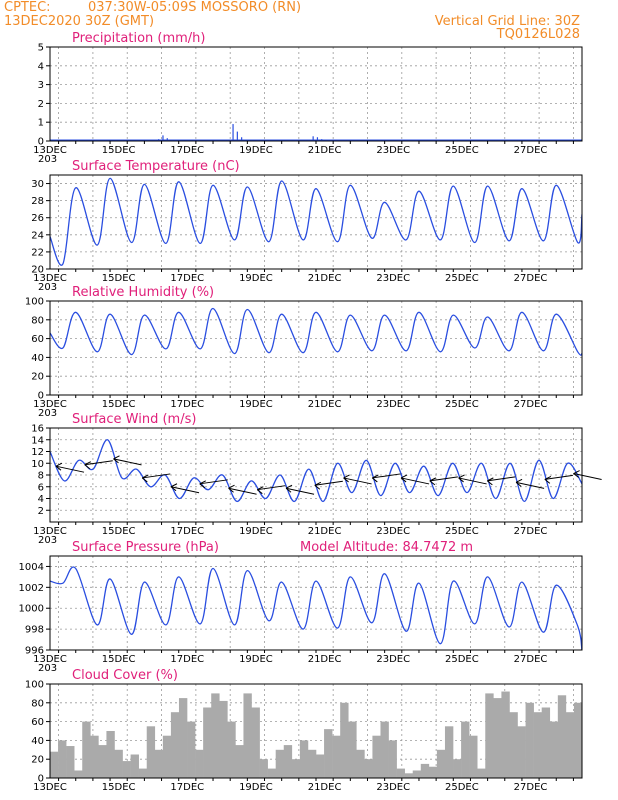  I want to click on panel-title: Surface Wind (m/s), so click(134, 419).